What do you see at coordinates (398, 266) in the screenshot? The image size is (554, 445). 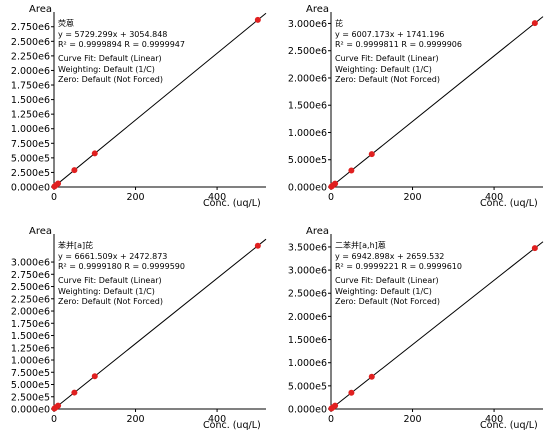 I see `r-squared-text: R² = 0.9999221 R = 0.9999610` at bounding box center [398, 266].